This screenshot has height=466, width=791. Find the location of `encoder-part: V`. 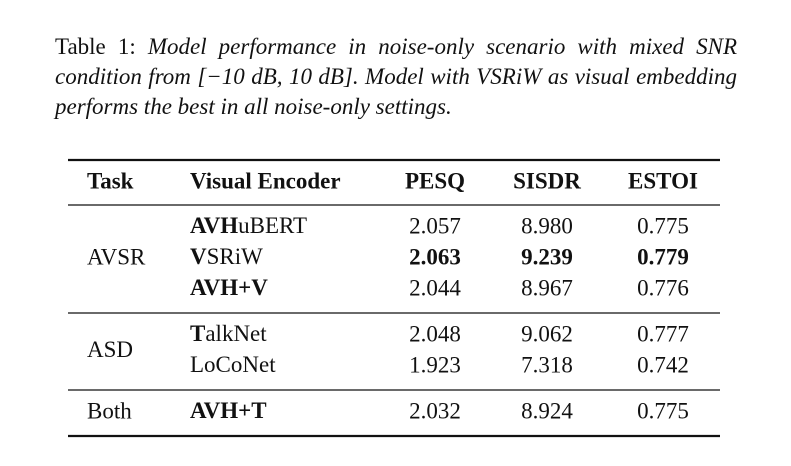

encoder-part: V is located at coordinates (198, 256).